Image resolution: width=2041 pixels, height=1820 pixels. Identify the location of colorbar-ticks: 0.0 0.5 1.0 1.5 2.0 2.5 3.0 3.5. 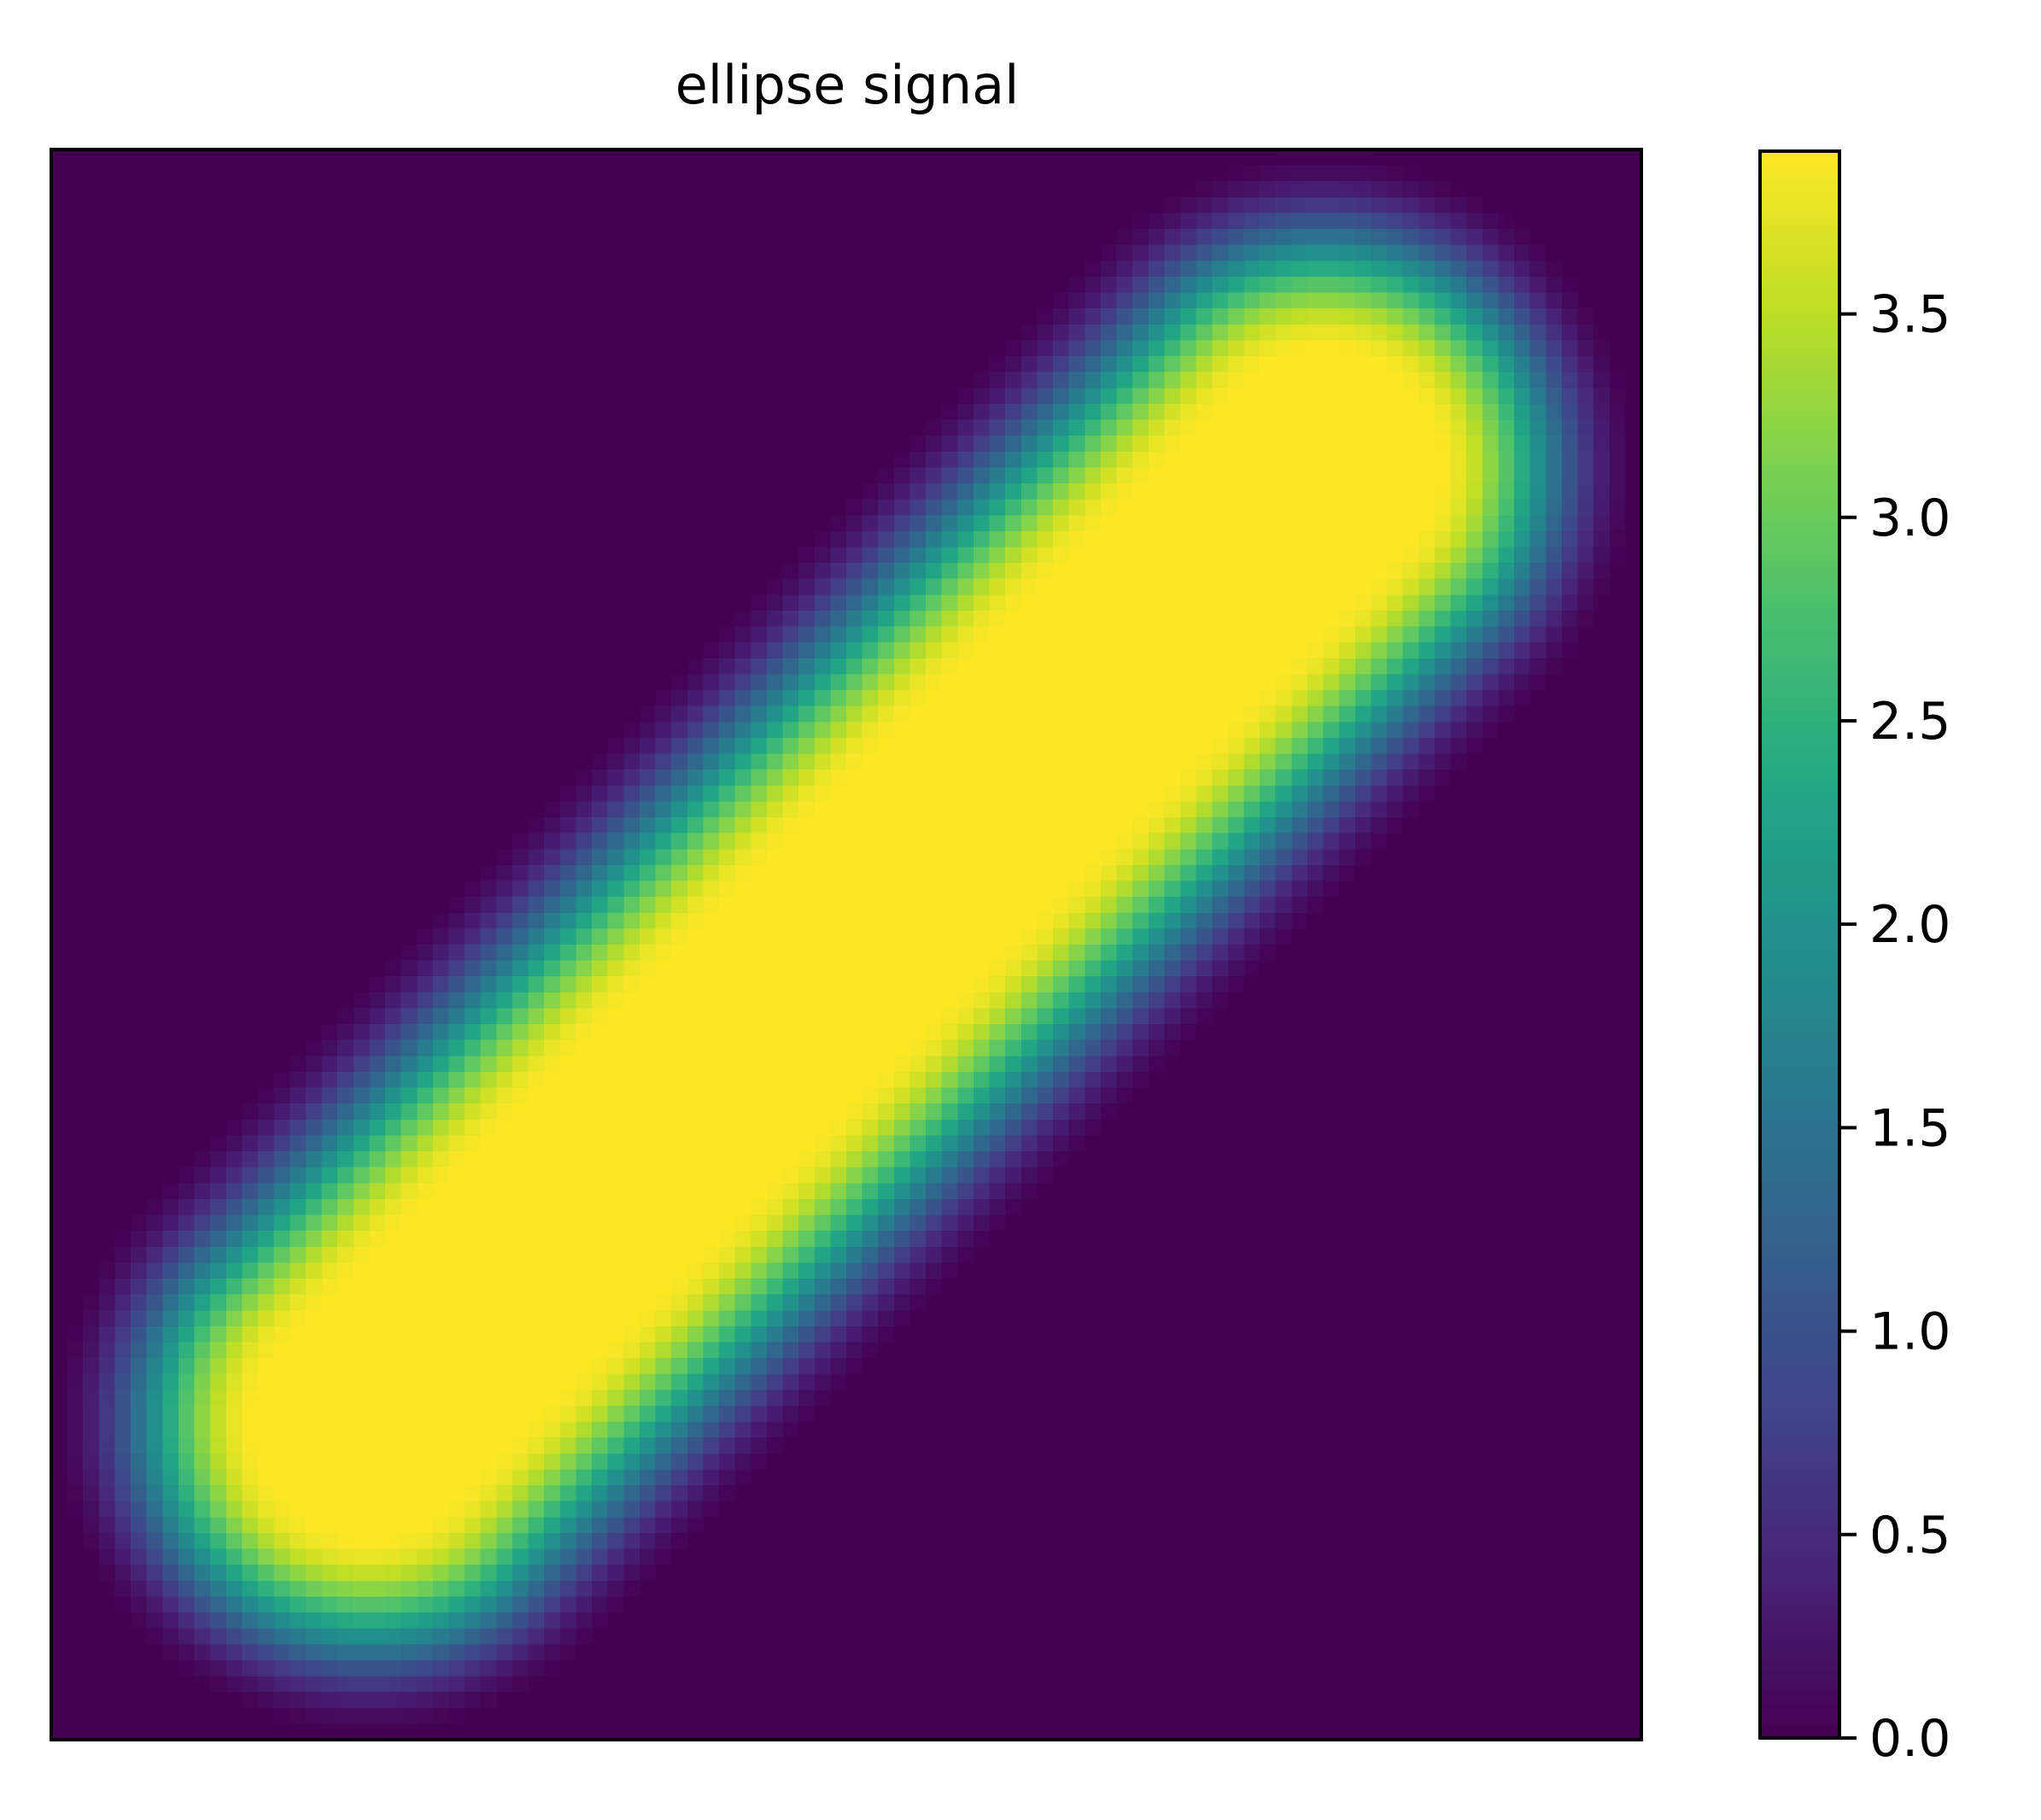
(1894, 1027).